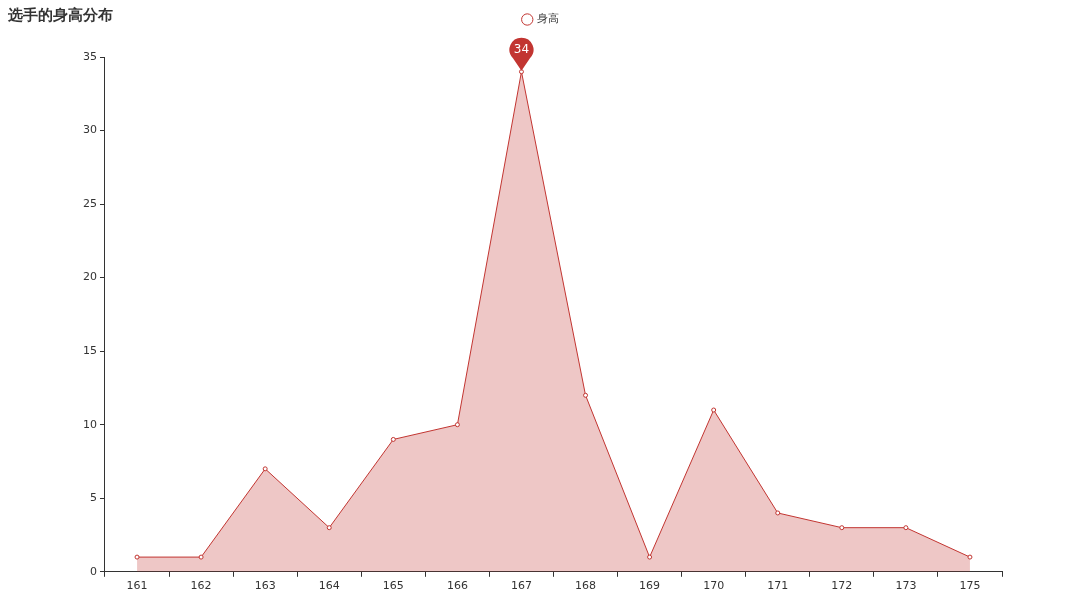 This screenshot has width=1080, height=602. I want to click on x-tick-label: 172, so click(842, 586).